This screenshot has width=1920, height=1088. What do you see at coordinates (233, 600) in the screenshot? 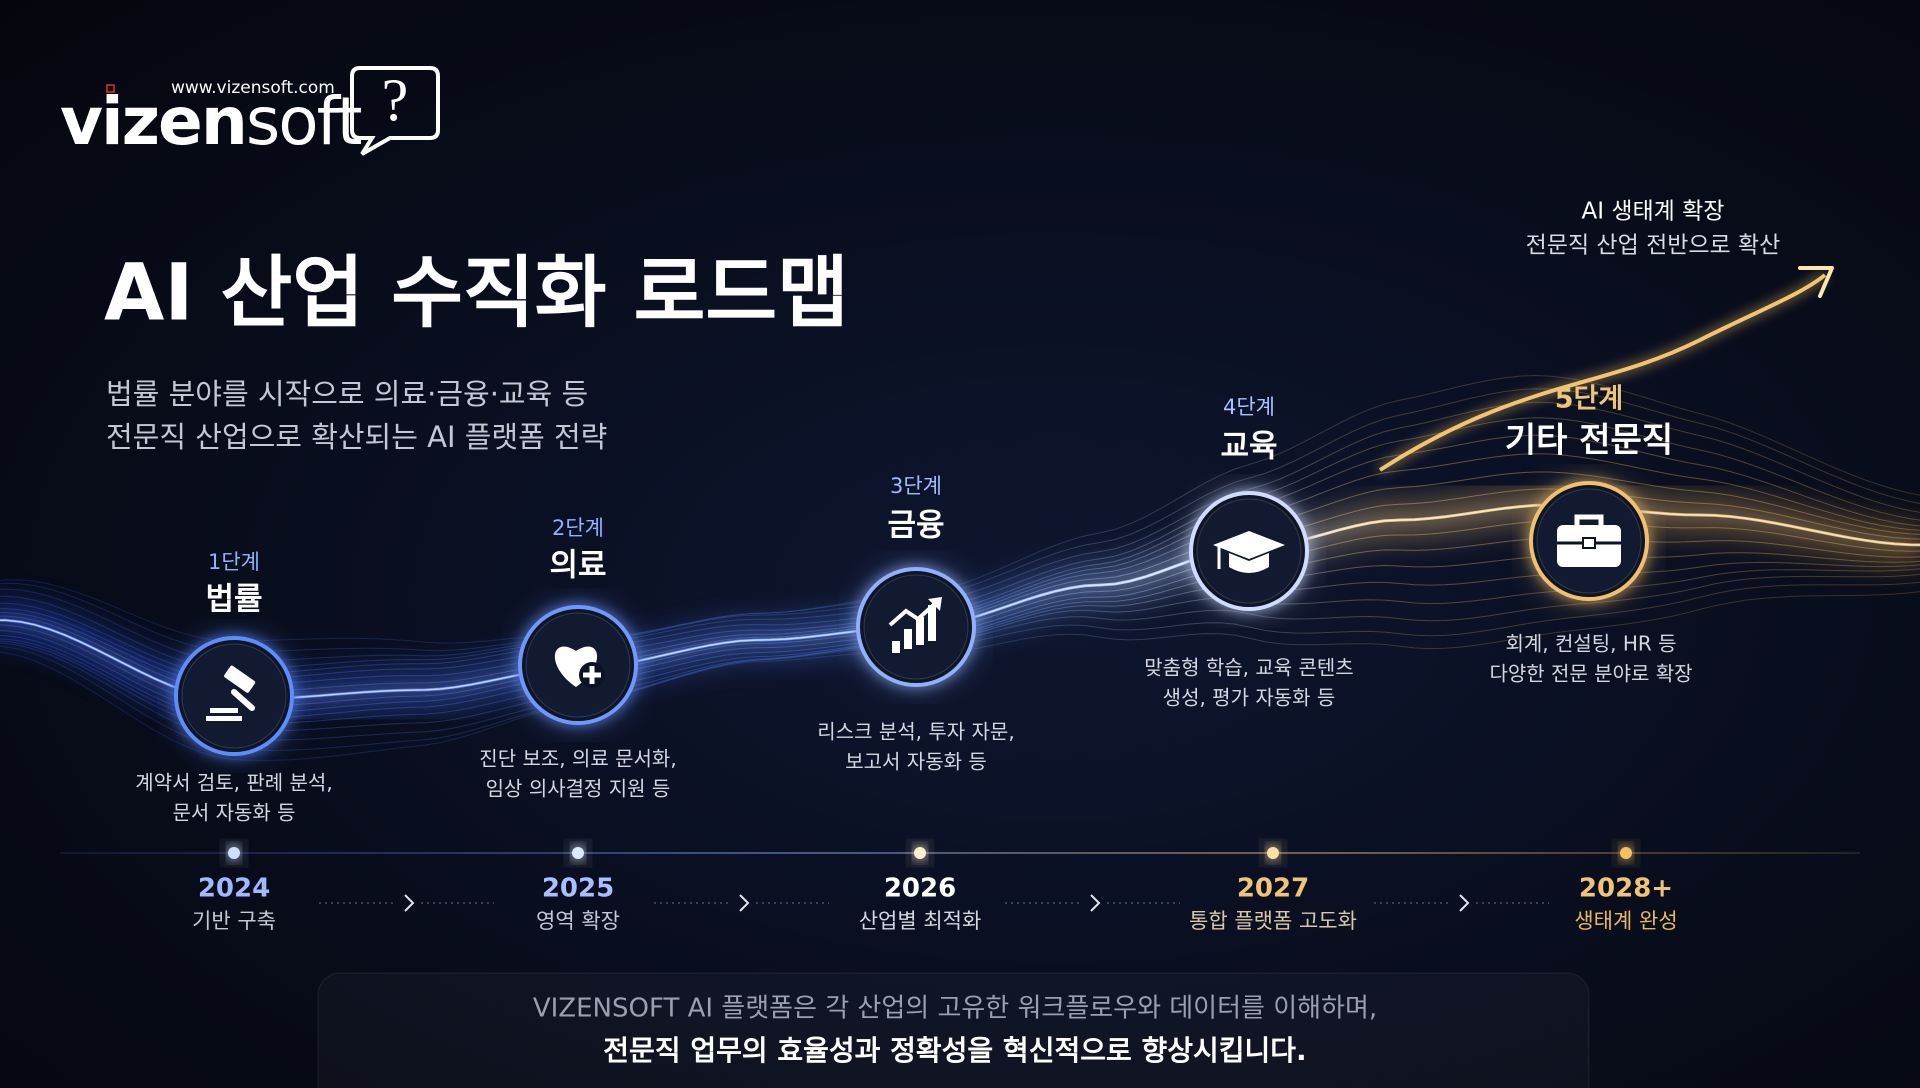
I see `stage-name: 법률` at bounding box center [233, 600].